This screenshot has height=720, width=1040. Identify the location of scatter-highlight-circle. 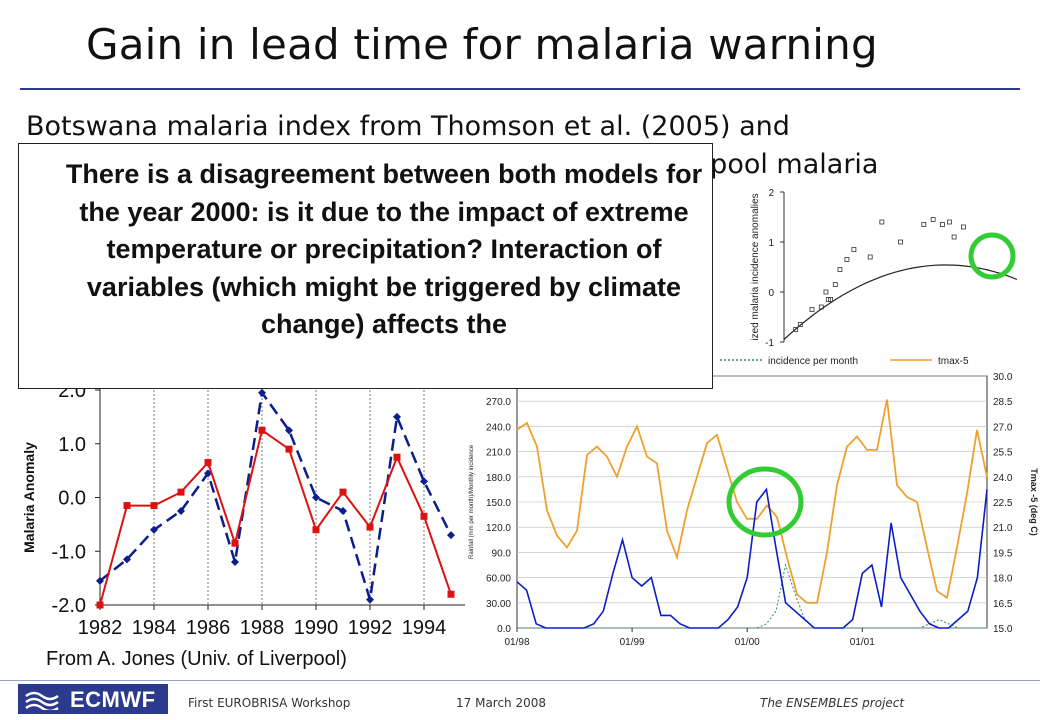
(992, 256).